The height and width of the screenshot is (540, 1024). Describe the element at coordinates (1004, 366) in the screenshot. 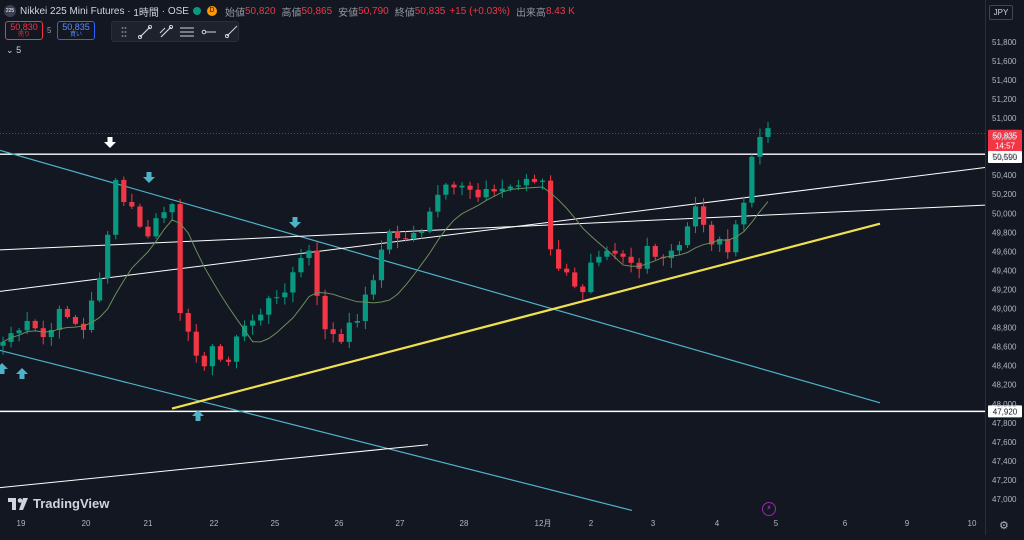

I see `y-tick-label: 48,400` at that location.